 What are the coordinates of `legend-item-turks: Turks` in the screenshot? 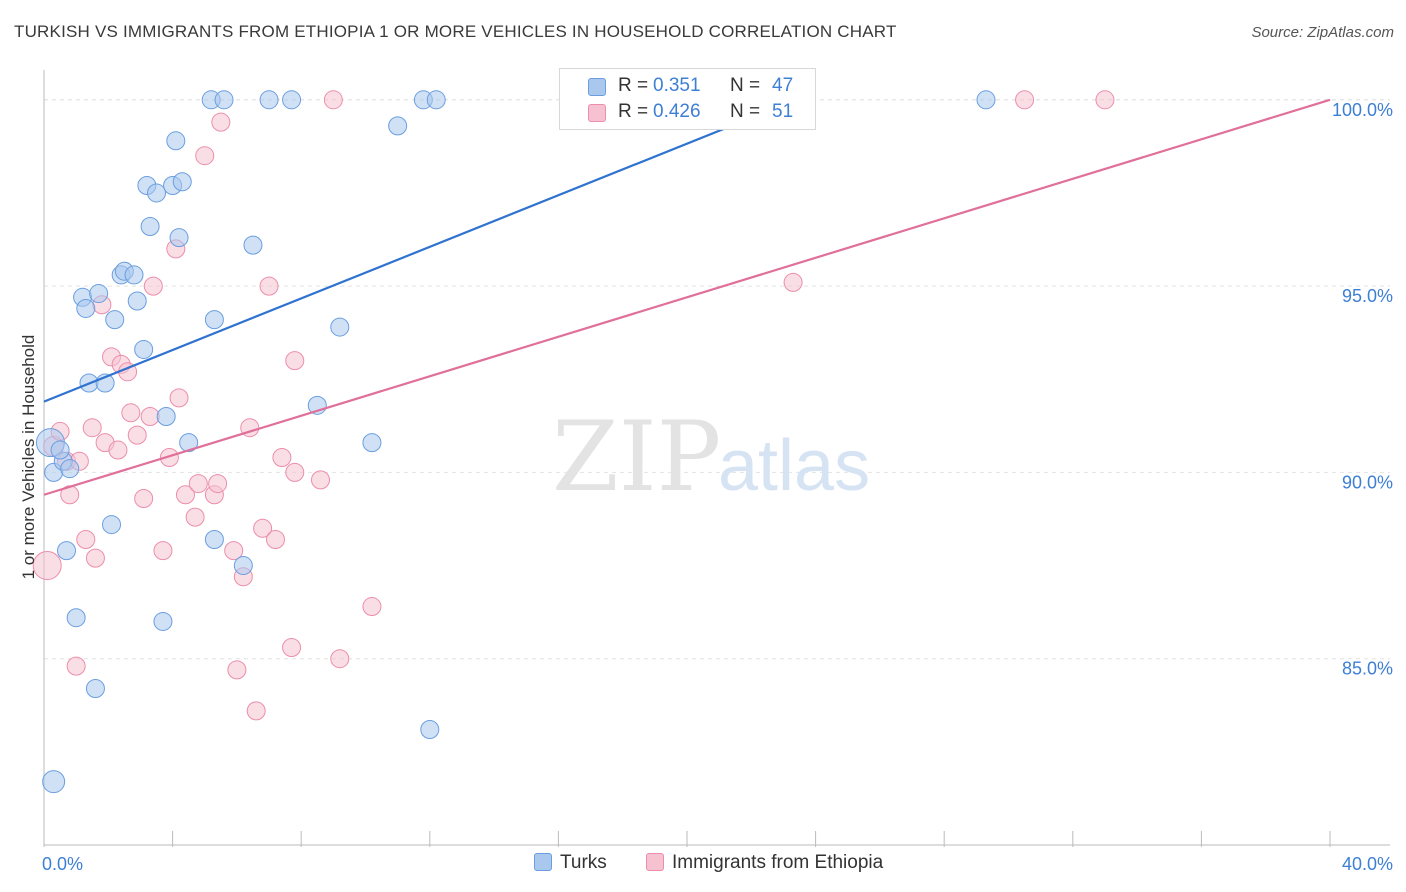 It's located at (570, 863).